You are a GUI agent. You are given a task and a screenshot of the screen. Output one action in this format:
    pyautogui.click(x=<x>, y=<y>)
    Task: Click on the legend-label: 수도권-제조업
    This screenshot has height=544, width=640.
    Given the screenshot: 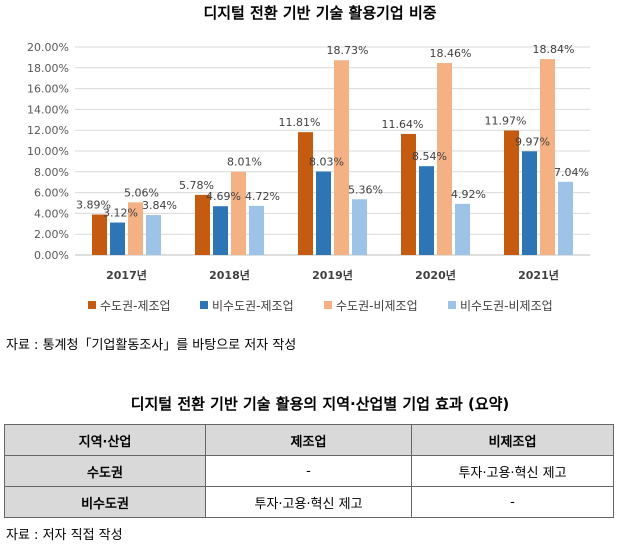 What is the action you would take?
    pyautogui.click(x=135, y=306)
    